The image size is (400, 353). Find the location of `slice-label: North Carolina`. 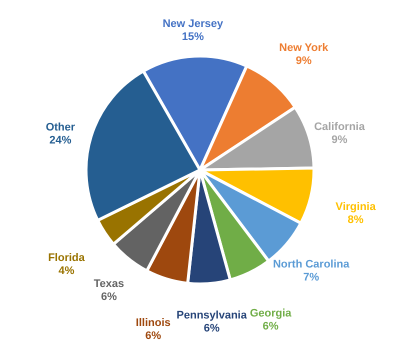

slice-label: North Carolina is located at coordinates (311, 264).